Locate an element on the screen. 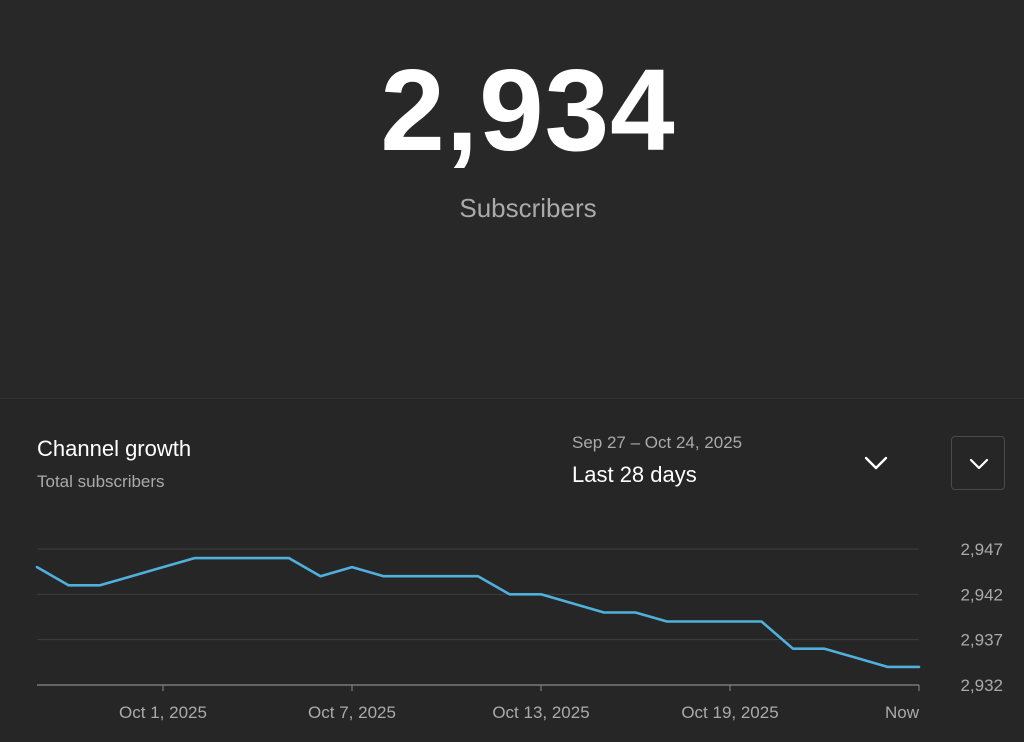 The width and height of the screenshot is (1024, 742). x-tick-label: Oct 7, 2025 is located at coordinates (352, 712).